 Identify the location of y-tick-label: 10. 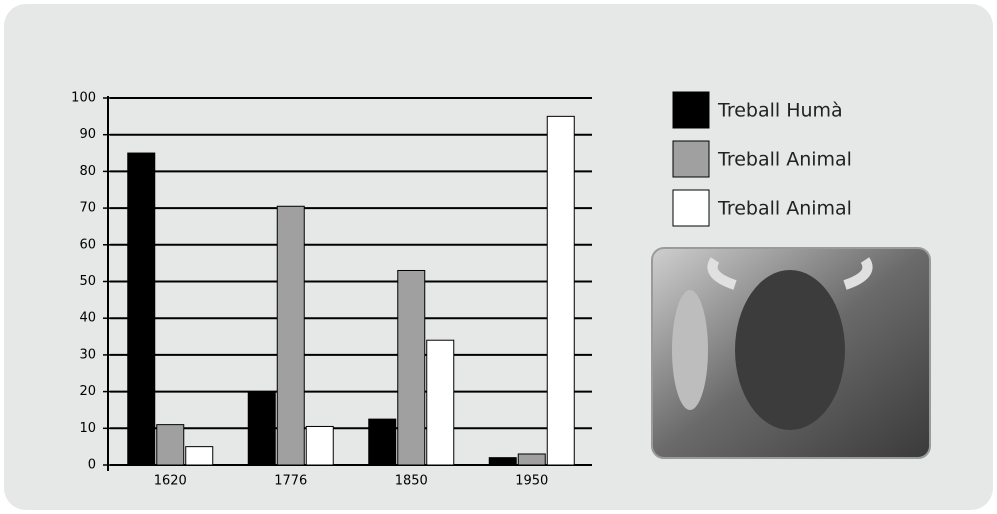
(87, 428).